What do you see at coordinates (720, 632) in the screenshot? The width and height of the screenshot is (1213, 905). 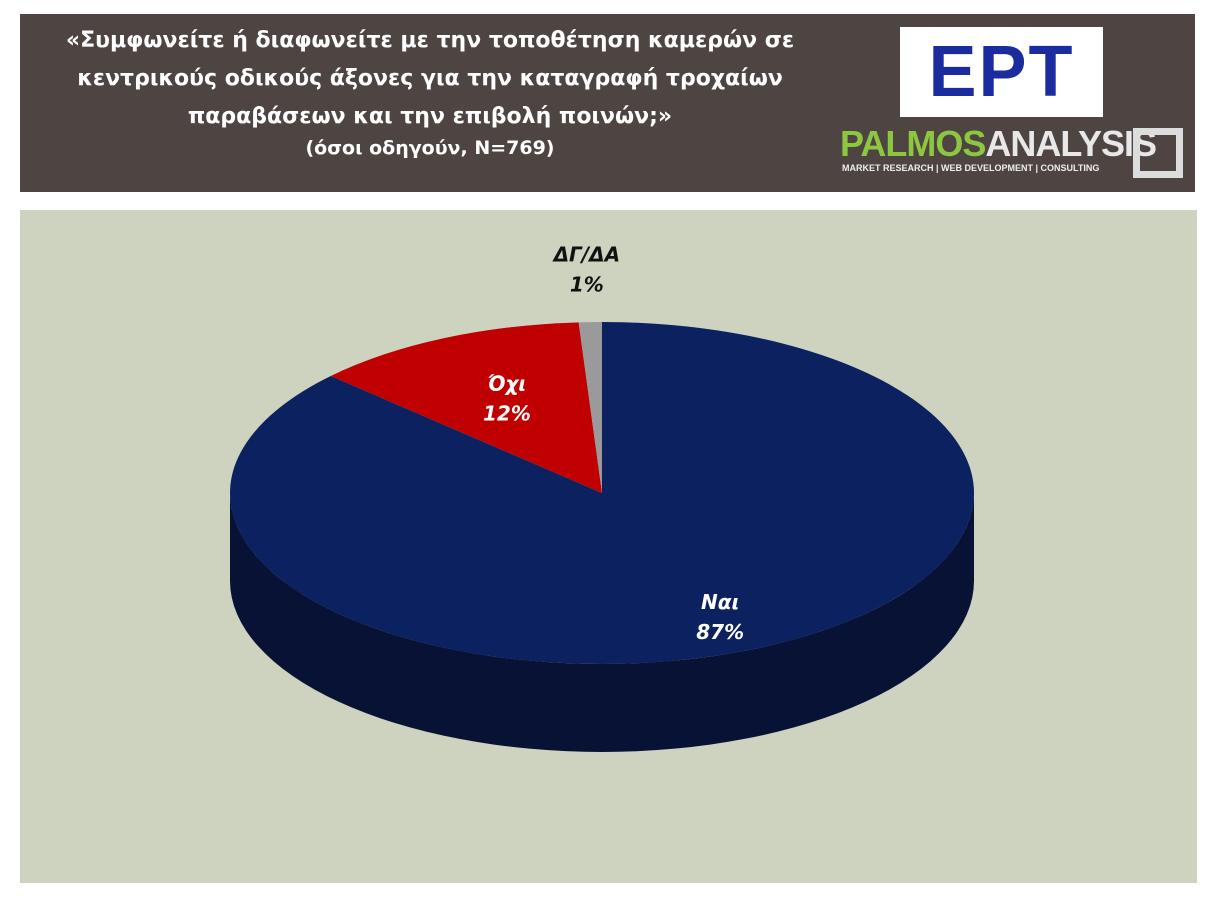 I see `value-label: 87%` at bounding box center [720, 632].